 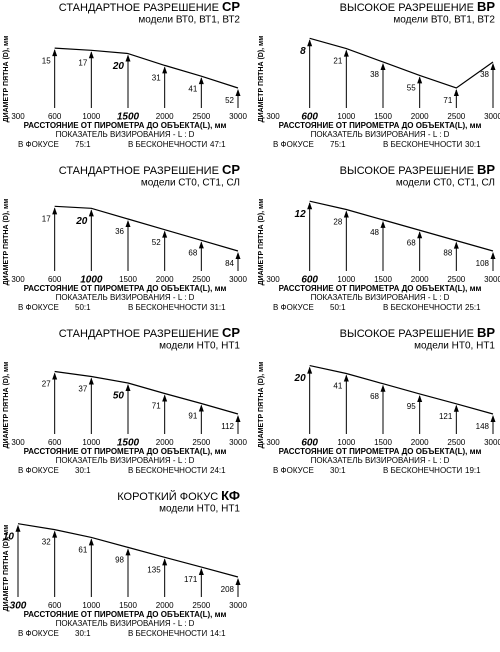 I want to click on value-label: 41, so click(x=192, y=88).